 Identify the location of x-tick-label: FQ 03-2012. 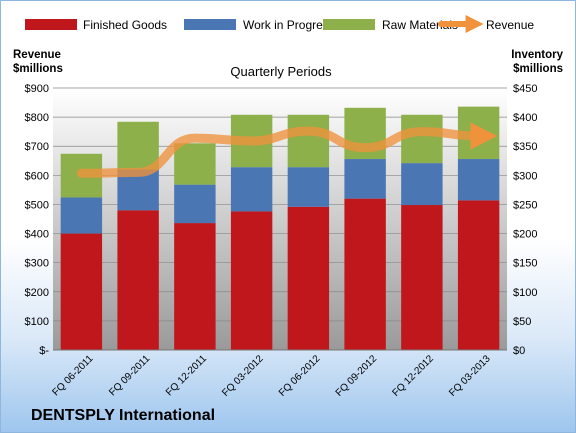
(243, 376).